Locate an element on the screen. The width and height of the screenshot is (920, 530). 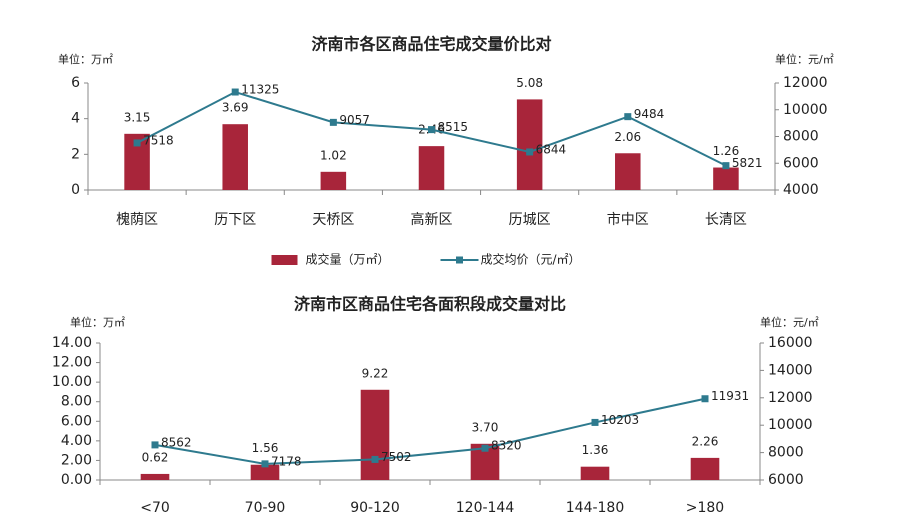
y2-tick-label: 14000 is located at coordinates (790, 370).